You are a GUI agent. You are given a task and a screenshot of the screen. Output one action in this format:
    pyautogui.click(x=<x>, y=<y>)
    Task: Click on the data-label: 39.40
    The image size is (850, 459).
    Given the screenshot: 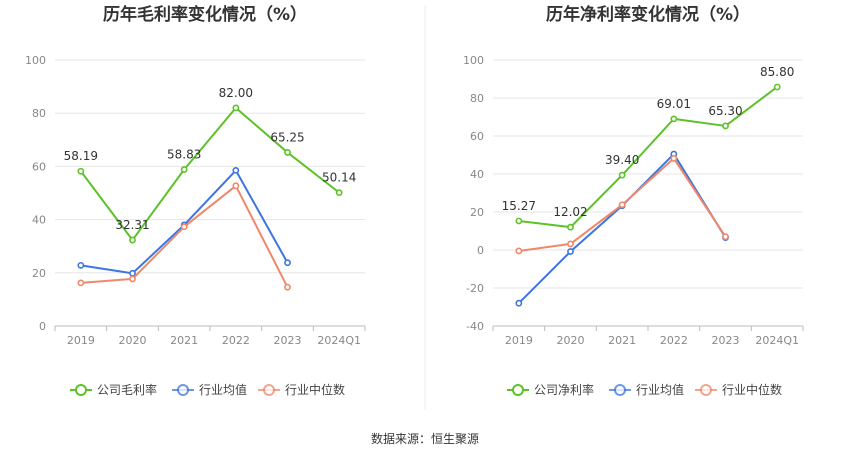 What is the action you would take?
    pyautogui.click(x=622, y=160)
    